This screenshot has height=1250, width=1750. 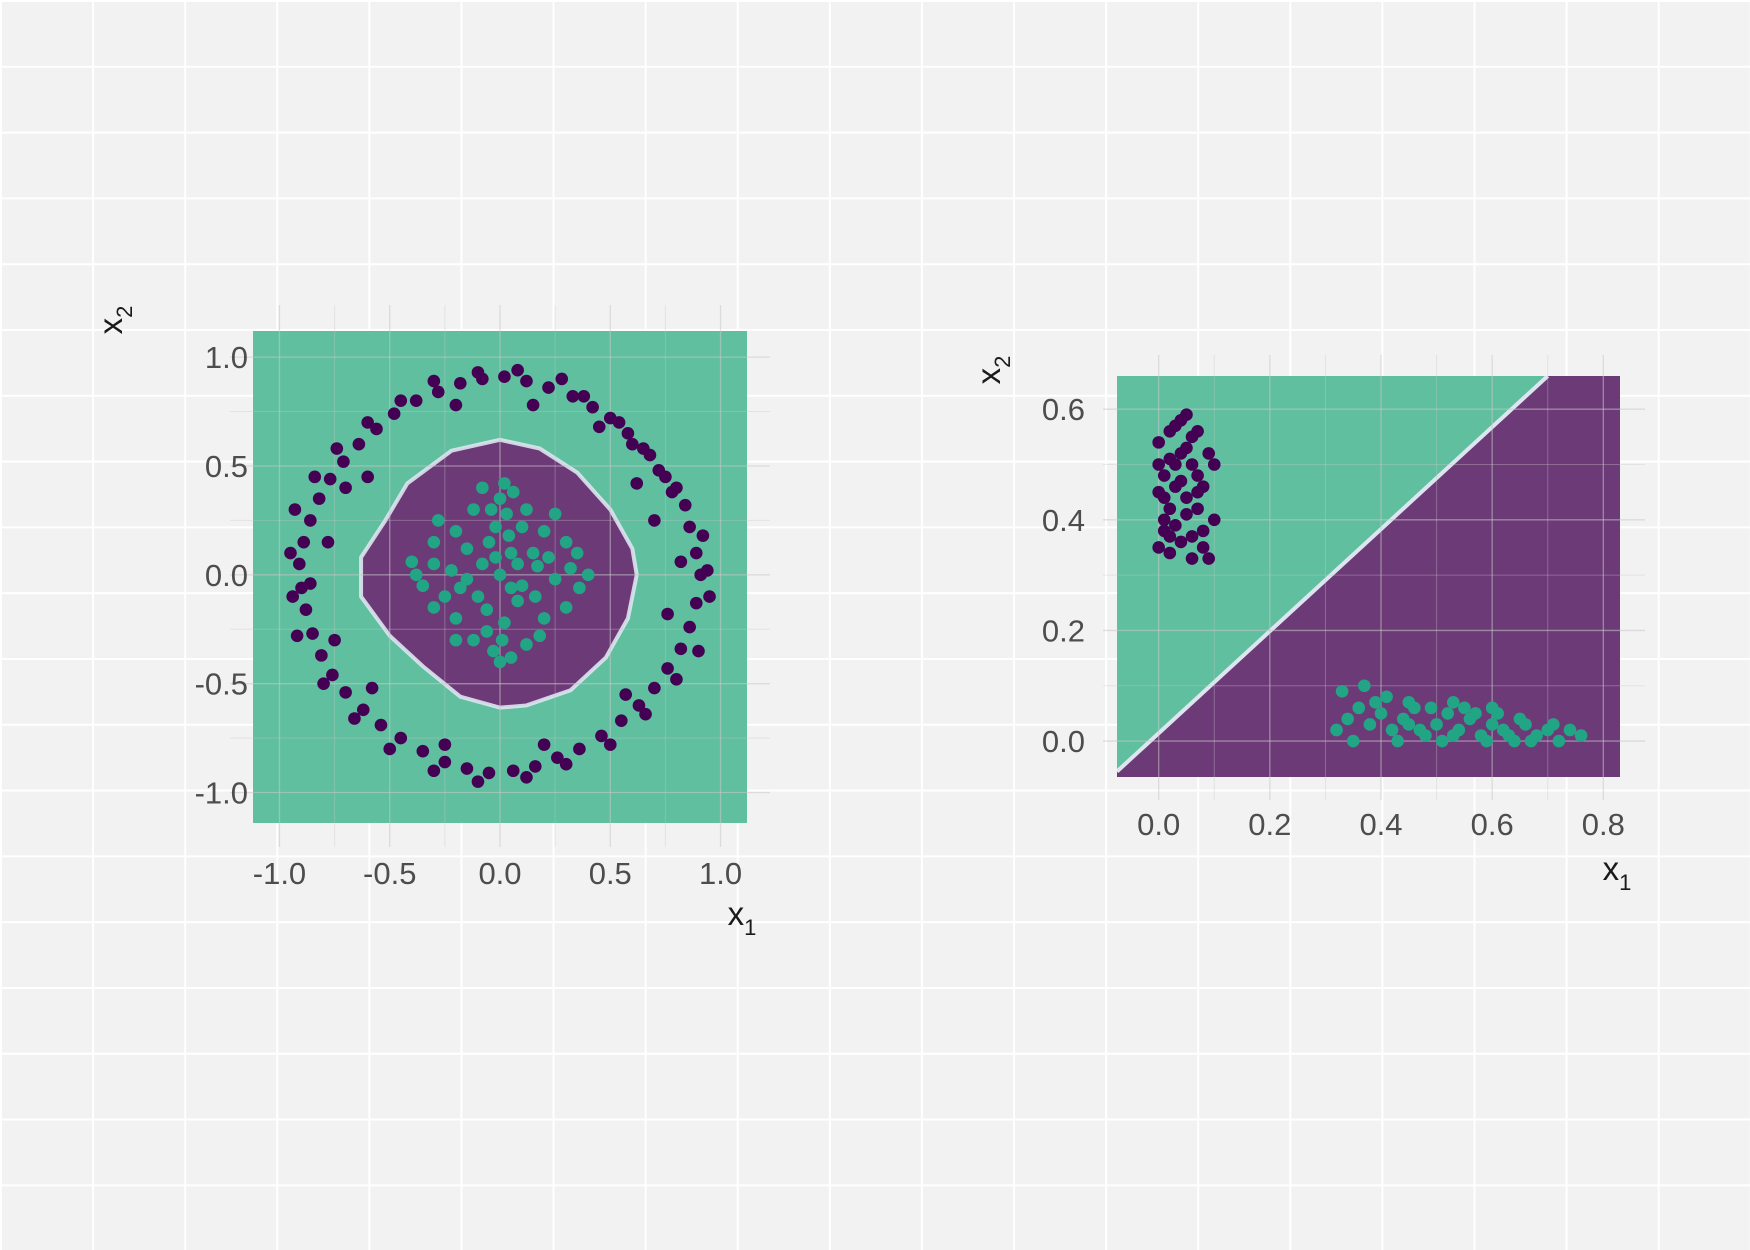 What do you see at coordinates (720, 873) in the screenshot?
I see `x-tick-label: 1.0` at bounding box center [720, 873].